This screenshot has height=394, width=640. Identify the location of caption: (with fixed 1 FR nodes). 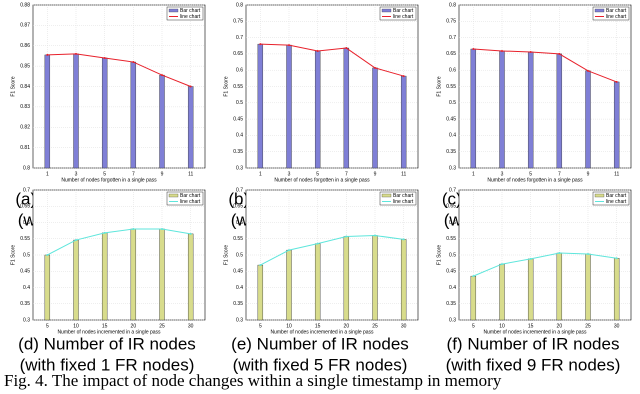
(107, 364).